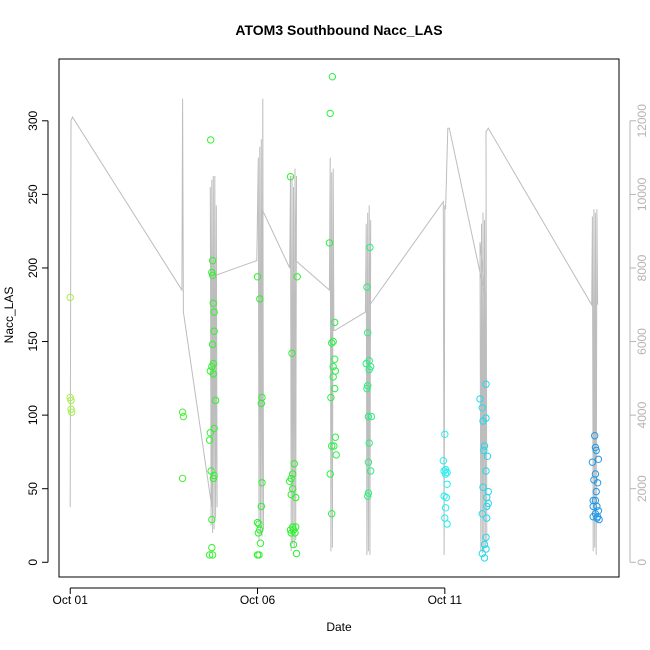  I want to click on y2-tick-label: 12000, so click(642, 121).